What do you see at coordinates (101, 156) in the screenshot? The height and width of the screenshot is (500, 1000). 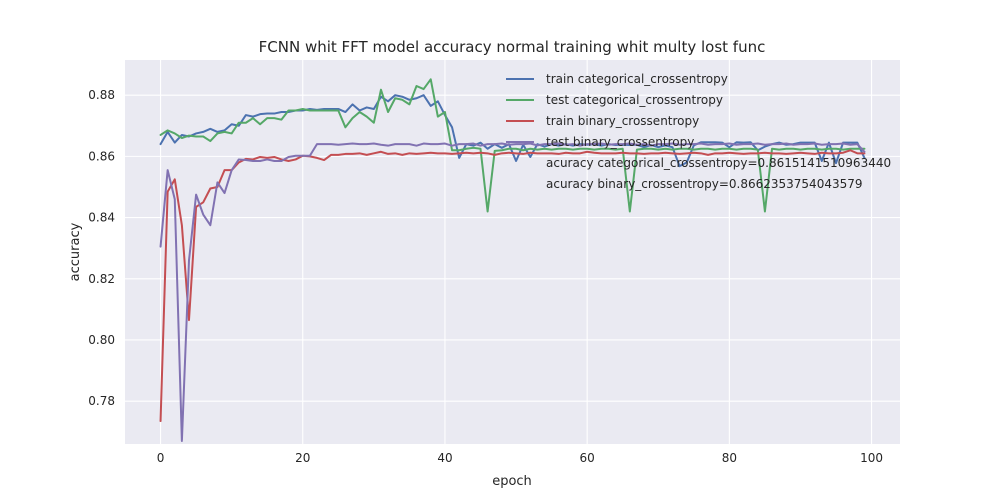 I see `y-tick-label: 0.86` at bounding box center [101, 156].